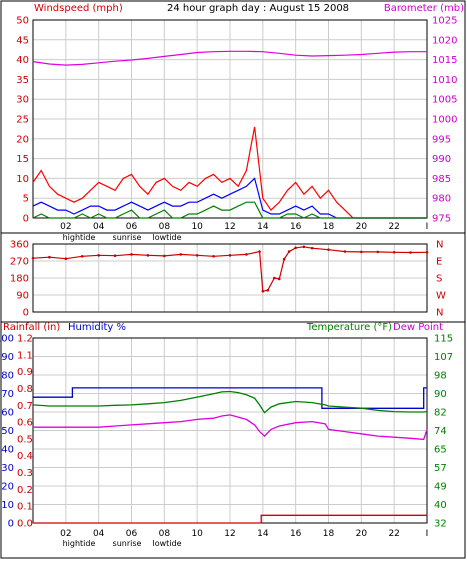  Describe the element at coordinates (22, 179) in the screenshot. I see `left-tick-label: 10` at that location.